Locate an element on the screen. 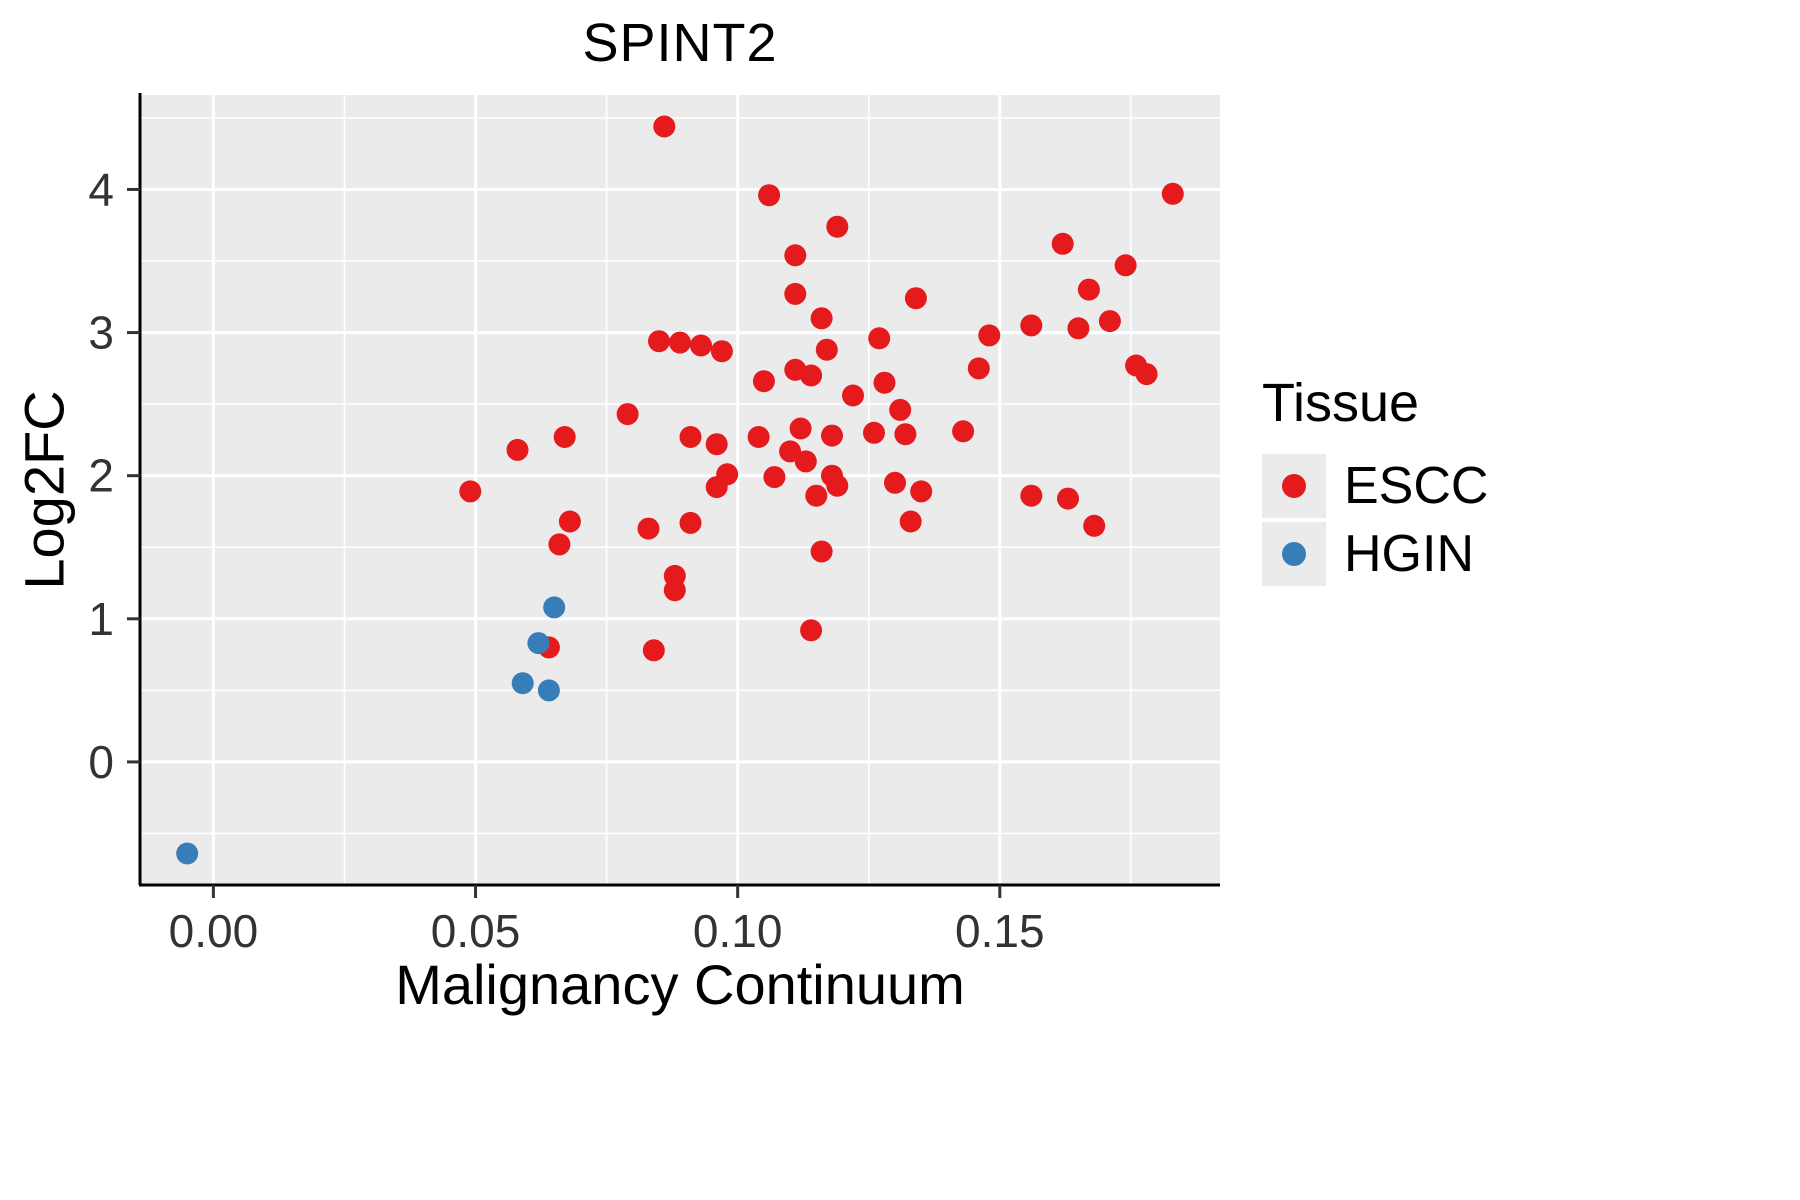 The height and width of the screenshot is (1200, 1800). x-tick-label: 0.05 is located at coordinates (476, 931).